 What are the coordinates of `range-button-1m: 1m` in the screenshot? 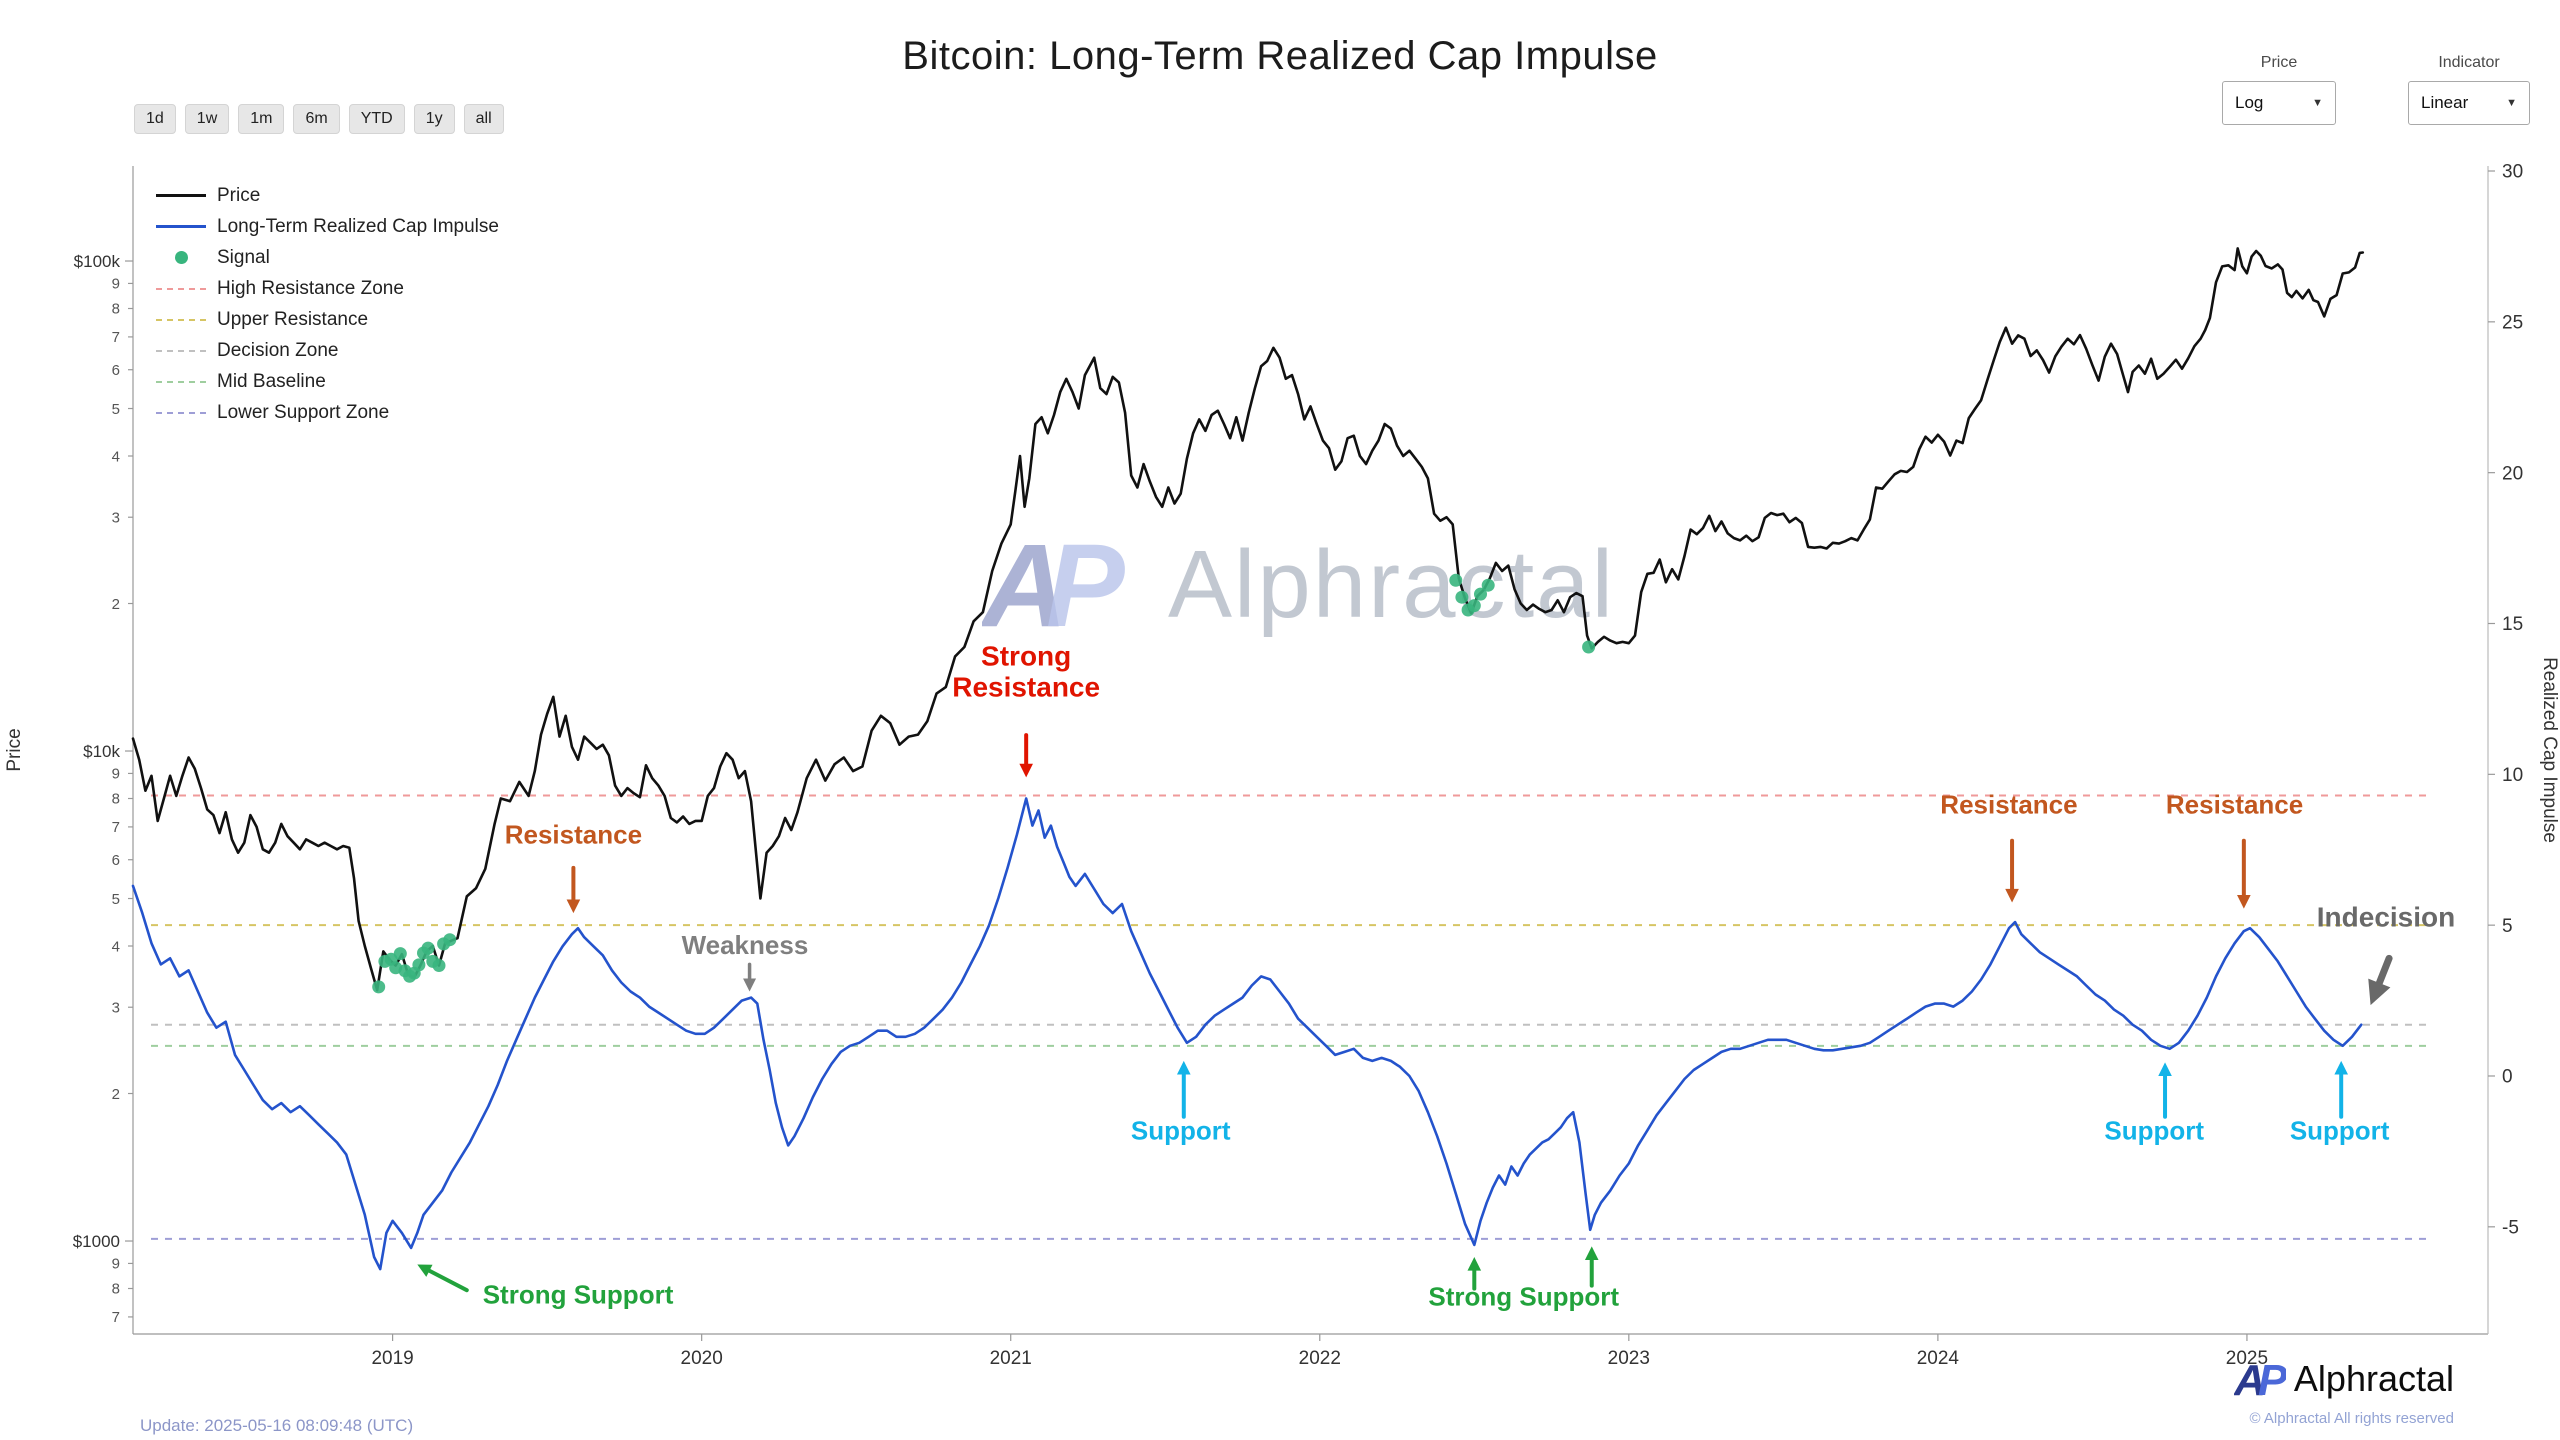 It's located at (261, 119).